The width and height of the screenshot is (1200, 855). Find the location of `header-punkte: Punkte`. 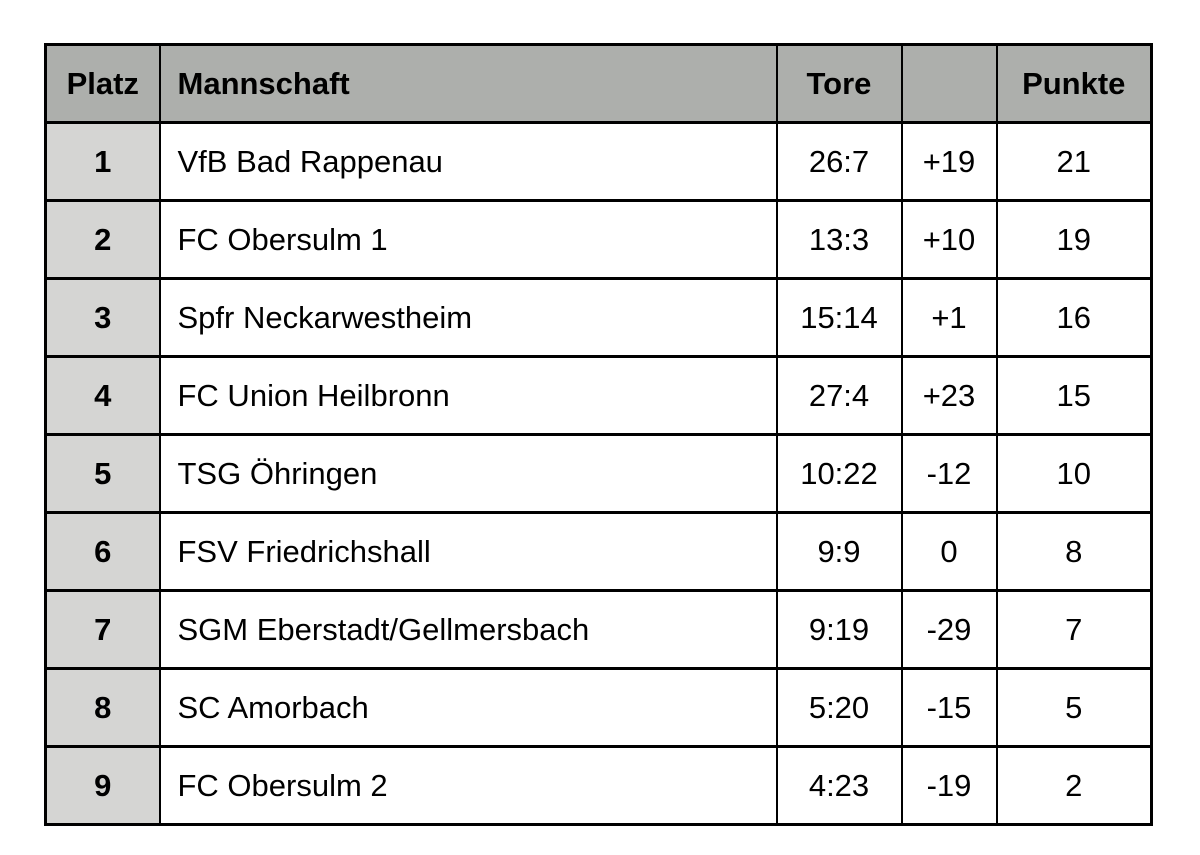

header-punkte: Punkte is located at coordinates (1074, 83).